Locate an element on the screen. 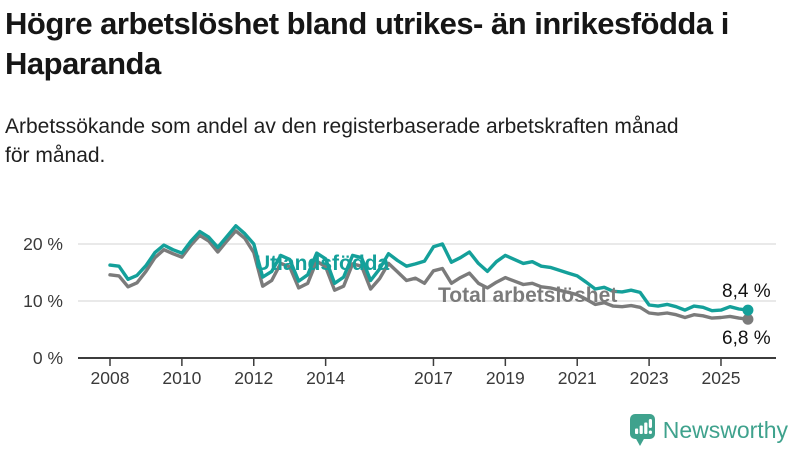 The height and width of the screenshot is (450, 800). x-tick-label: 2014 is located at coordinates (325, 378).